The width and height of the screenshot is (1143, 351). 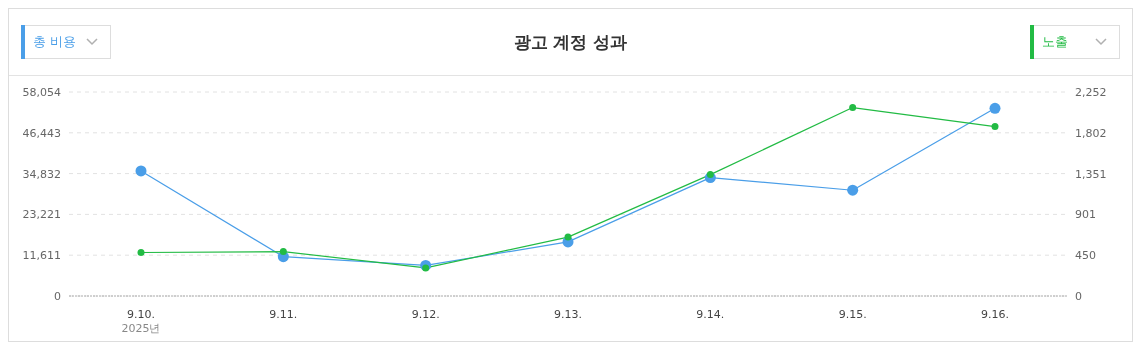 I want to click on x-tick-label: 9.16., so click(x=995, y=314).